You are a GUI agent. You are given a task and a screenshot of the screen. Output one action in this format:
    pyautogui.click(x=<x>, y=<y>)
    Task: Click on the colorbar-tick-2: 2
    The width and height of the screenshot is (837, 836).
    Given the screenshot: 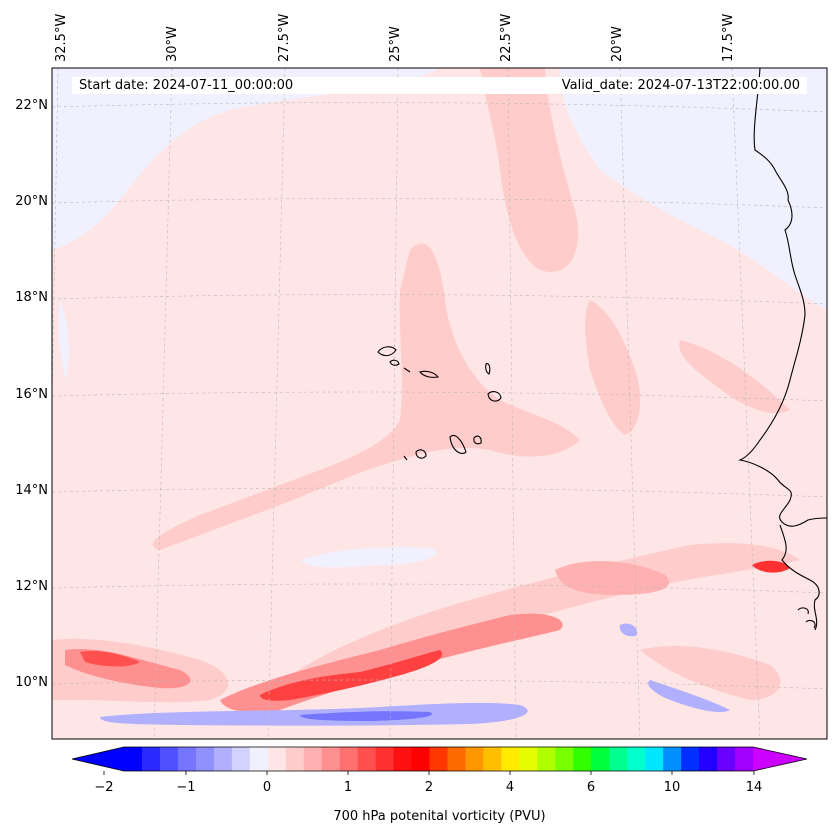 What is the action you would take?
    pyautogui.click(x=429, y=787)
    